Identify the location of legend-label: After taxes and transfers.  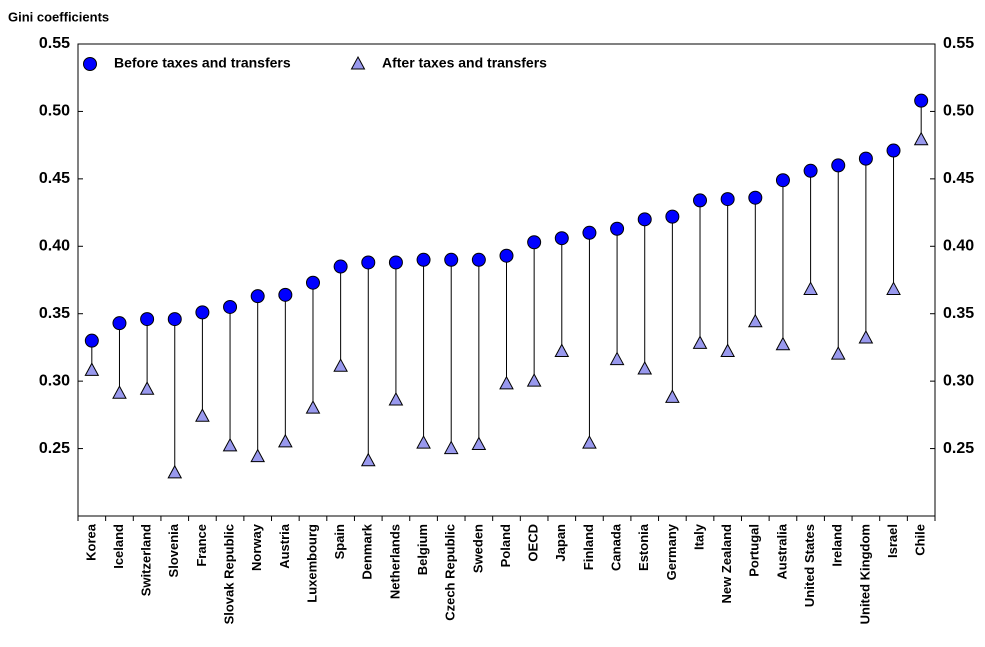
(464, 63).